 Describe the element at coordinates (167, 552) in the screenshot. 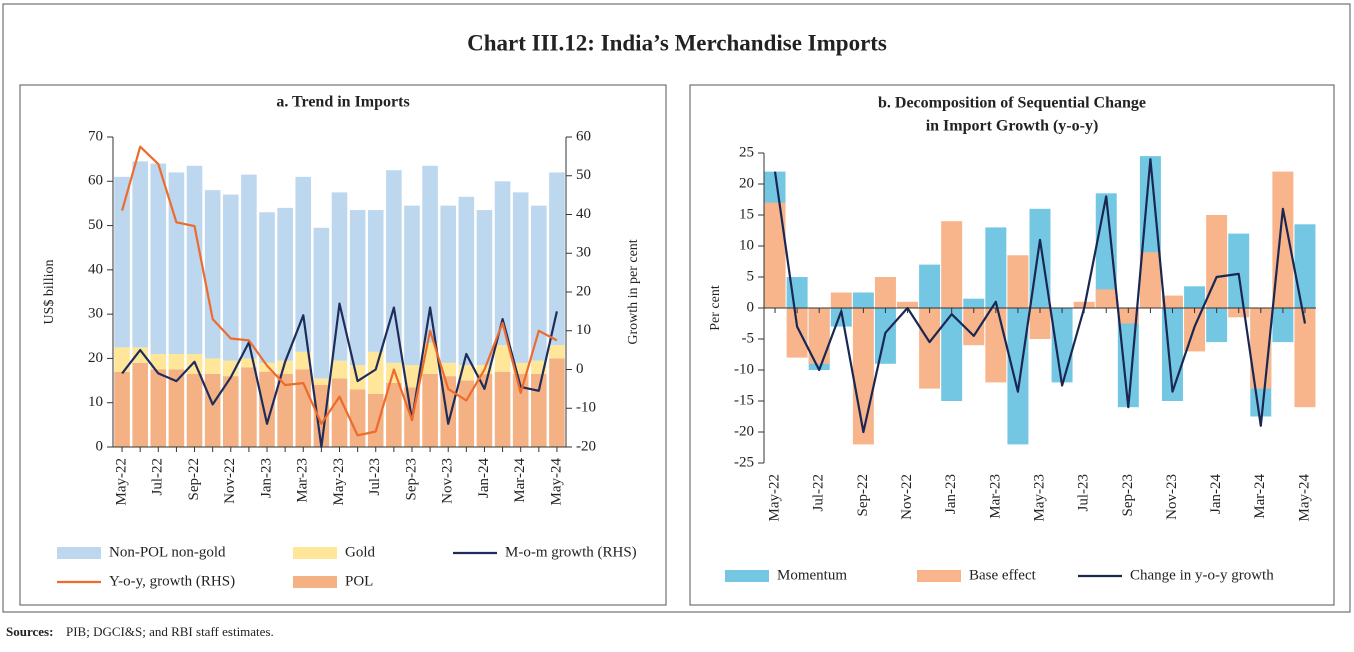

I see `legend-label: Non-POL non-gold` at that location.